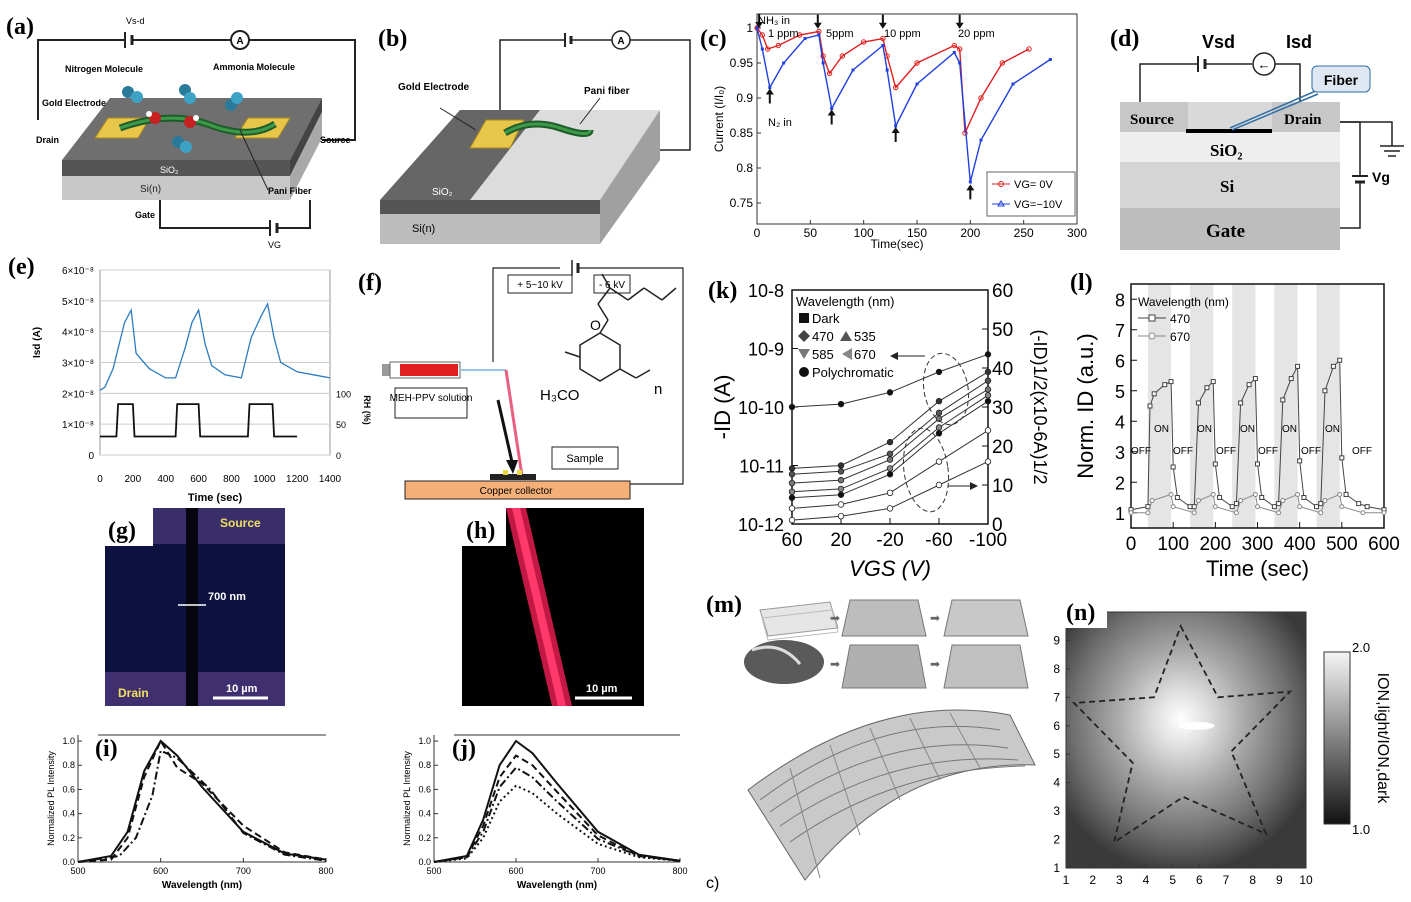 Image resolution: width=1411 pixels, height=902 pixels. What do you see at coordinates (840, 540) in the screenshot?
I see `tick-label: 20` at bounding box center [840, 540].